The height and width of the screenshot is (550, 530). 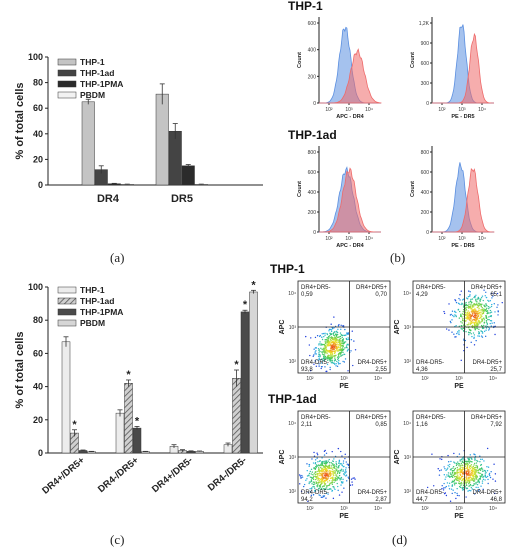 What do you see at coordinates (381, 425) in the screenshot?
I see `quadrant-ur-value: 0,85` at bounding box center [381, 425].